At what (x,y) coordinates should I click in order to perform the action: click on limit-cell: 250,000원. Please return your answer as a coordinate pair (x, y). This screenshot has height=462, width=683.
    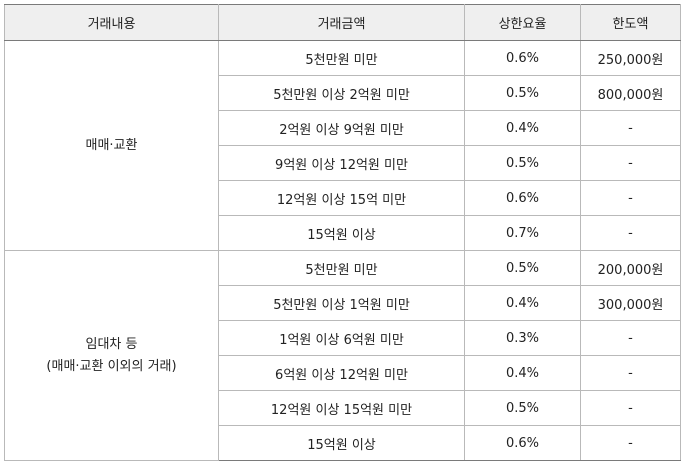
    Looking at the image, I should click on (630, 58).